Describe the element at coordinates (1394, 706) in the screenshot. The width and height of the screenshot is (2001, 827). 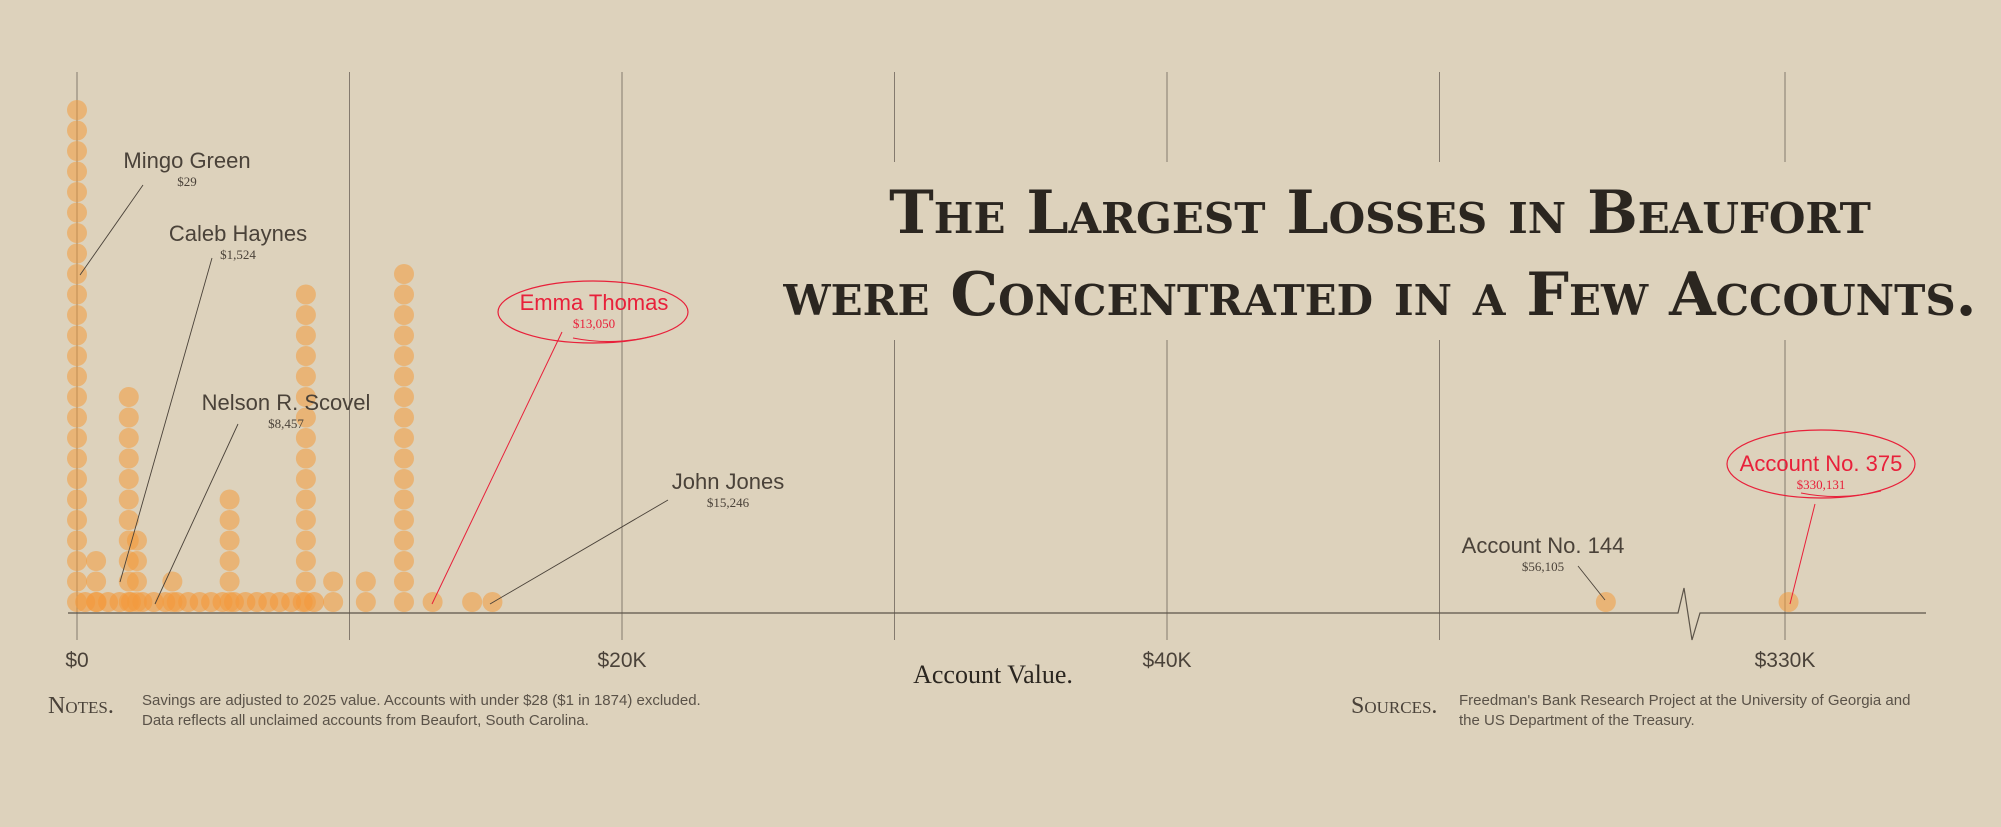
I see `sources-heading: Sources.` at that location.